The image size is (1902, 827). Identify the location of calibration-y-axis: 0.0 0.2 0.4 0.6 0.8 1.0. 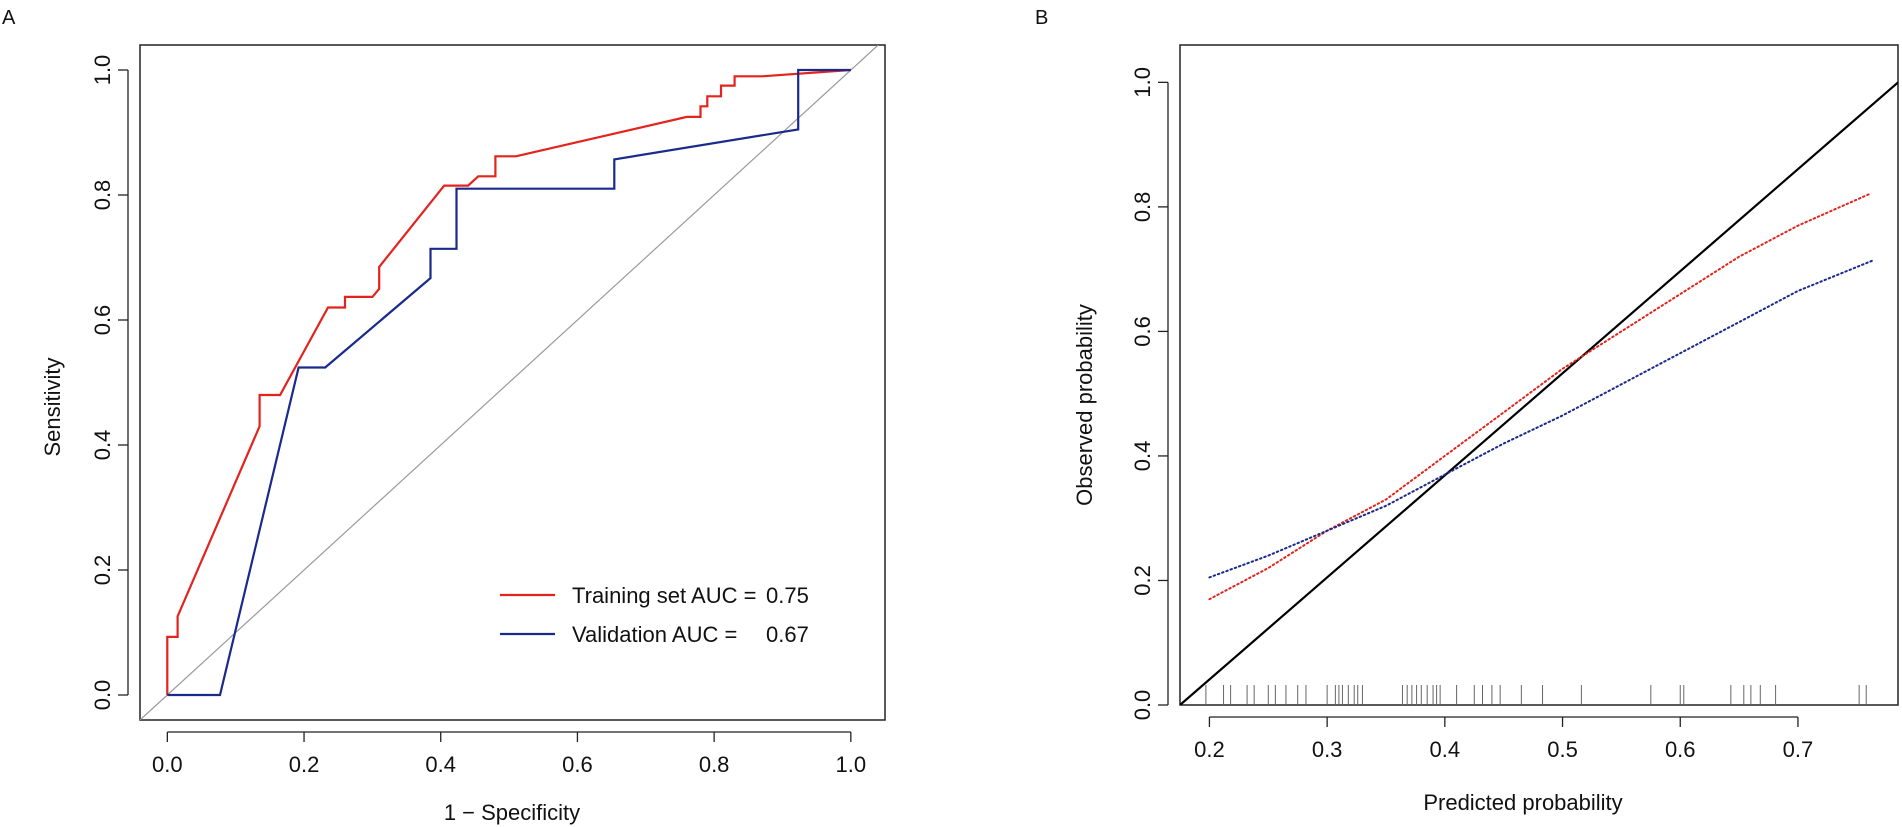
(1149, 394).